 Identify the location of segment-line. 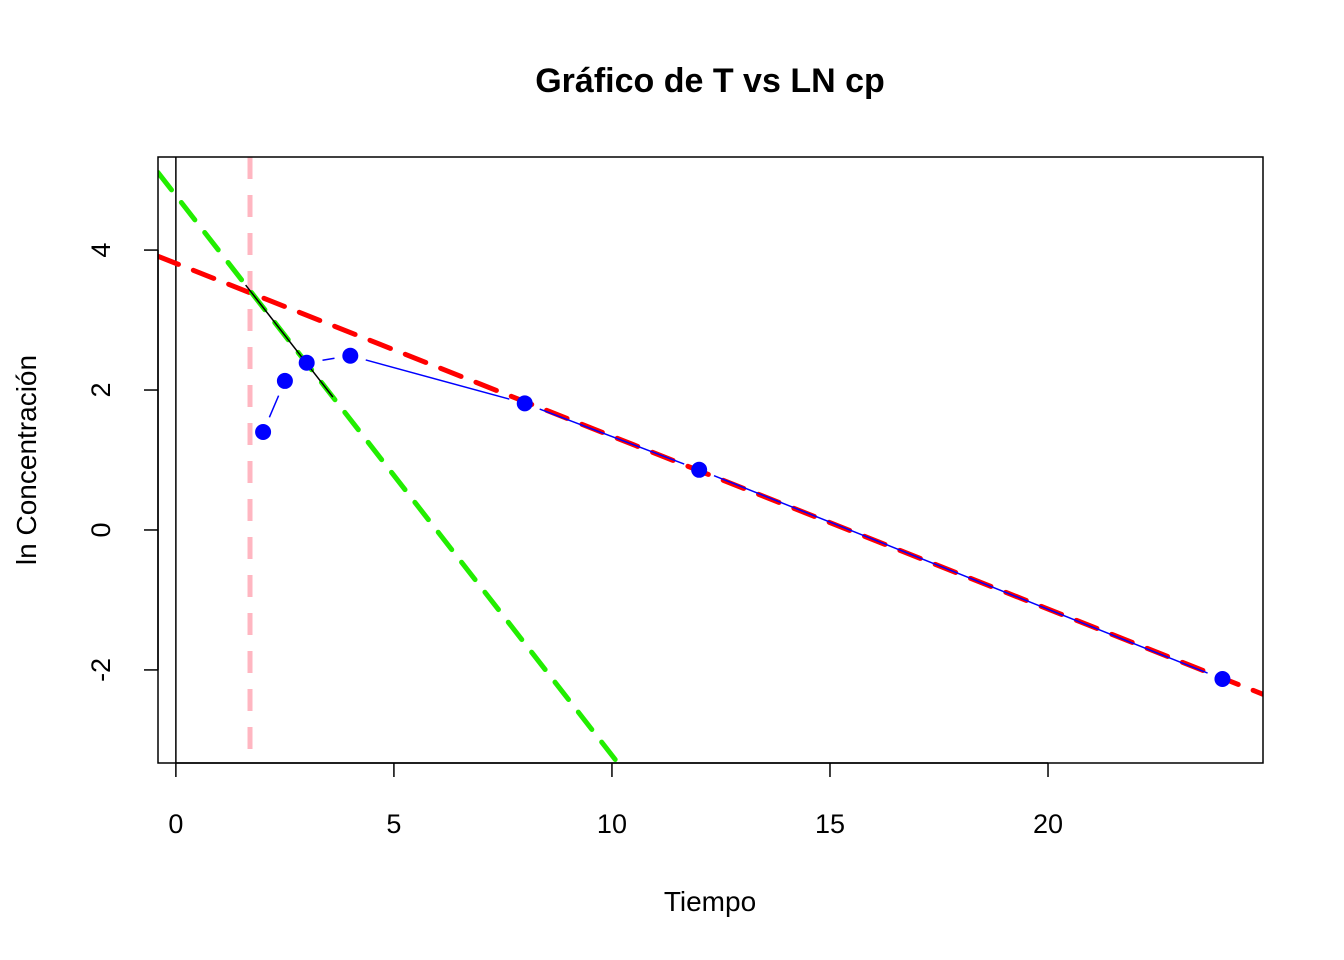
(289, 341).